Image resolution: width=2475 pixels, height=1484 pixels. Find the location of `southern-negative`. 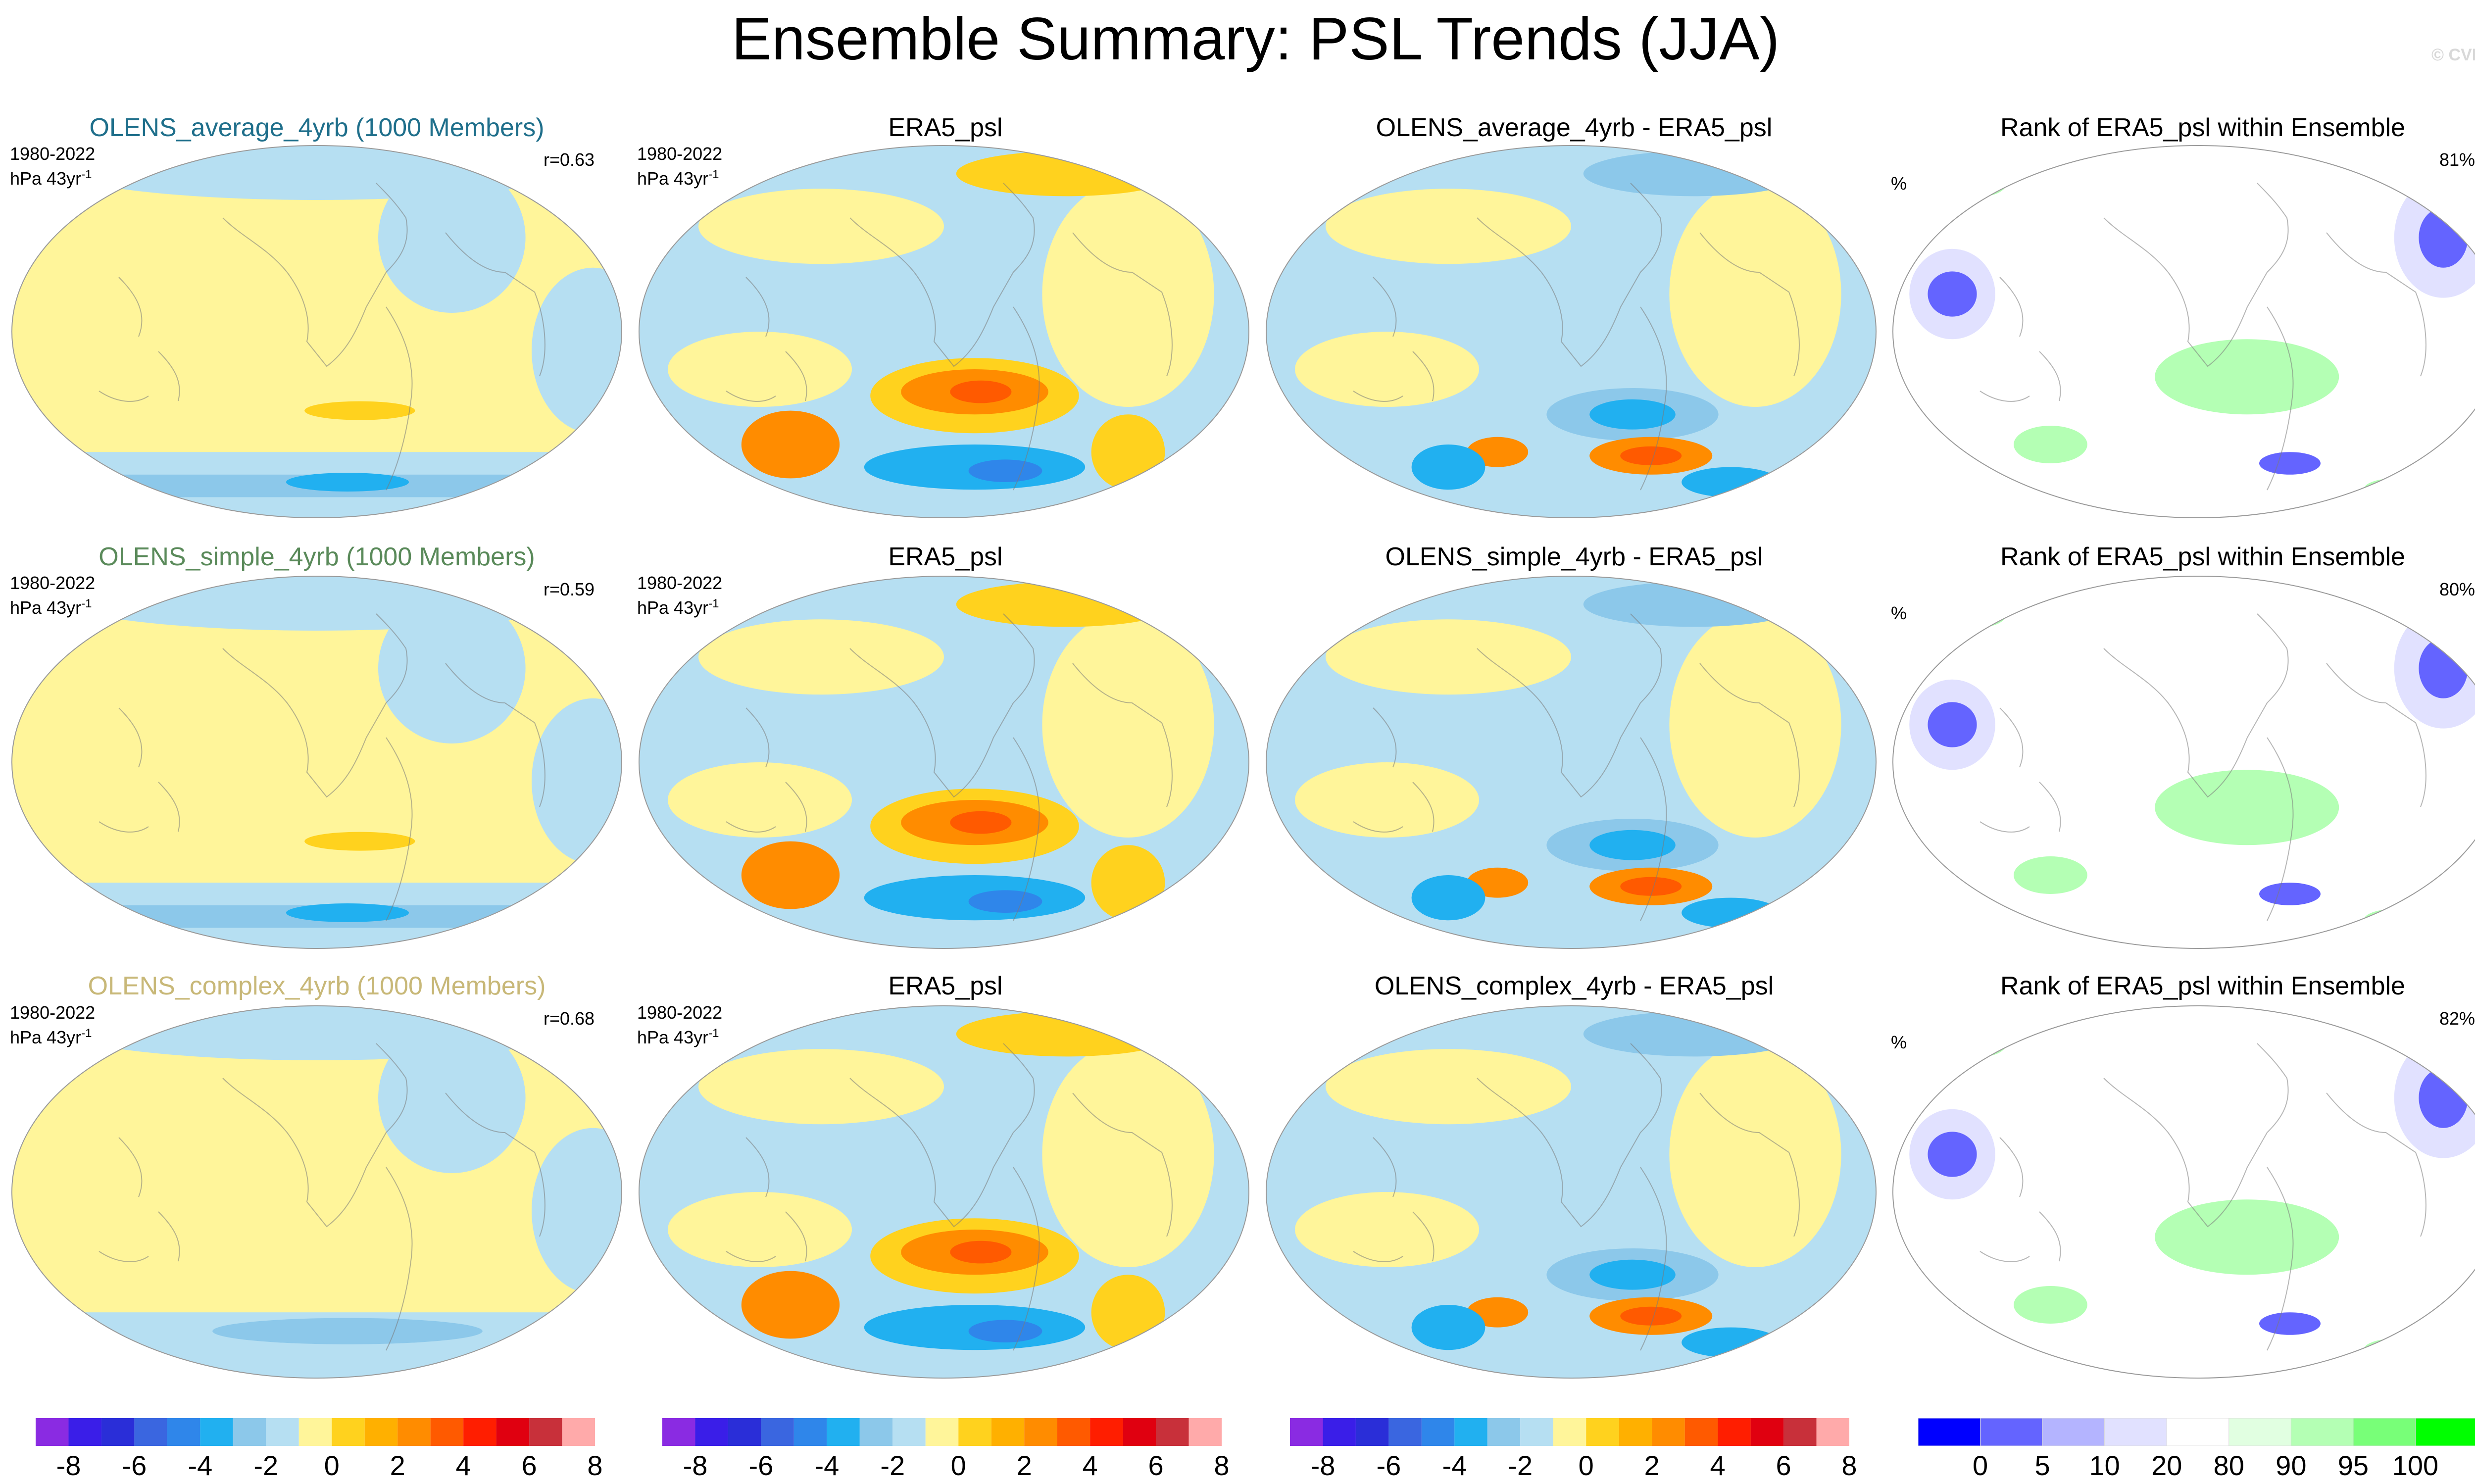

southern-negative is located at coordinates (1448, 467).